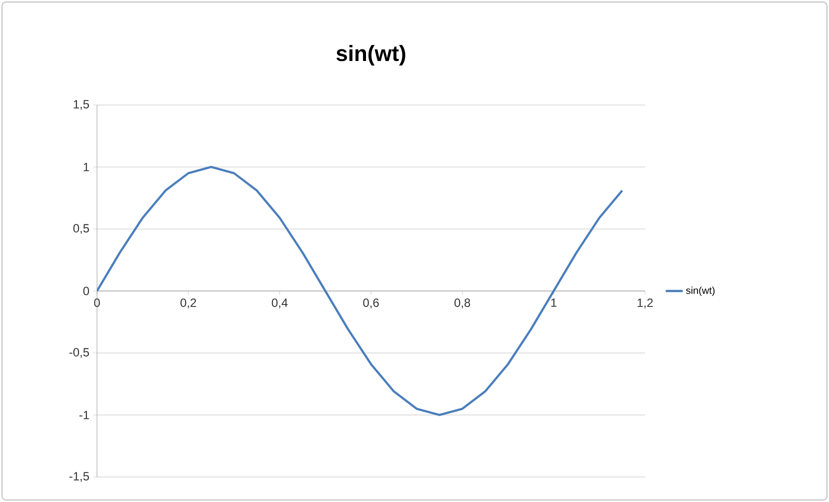 This screenshot has width=829, height=502. What do you see at coordinates (86, 291) in the screenshot?
I see `y-tick-label: 0` at bounding box center [86, 291].